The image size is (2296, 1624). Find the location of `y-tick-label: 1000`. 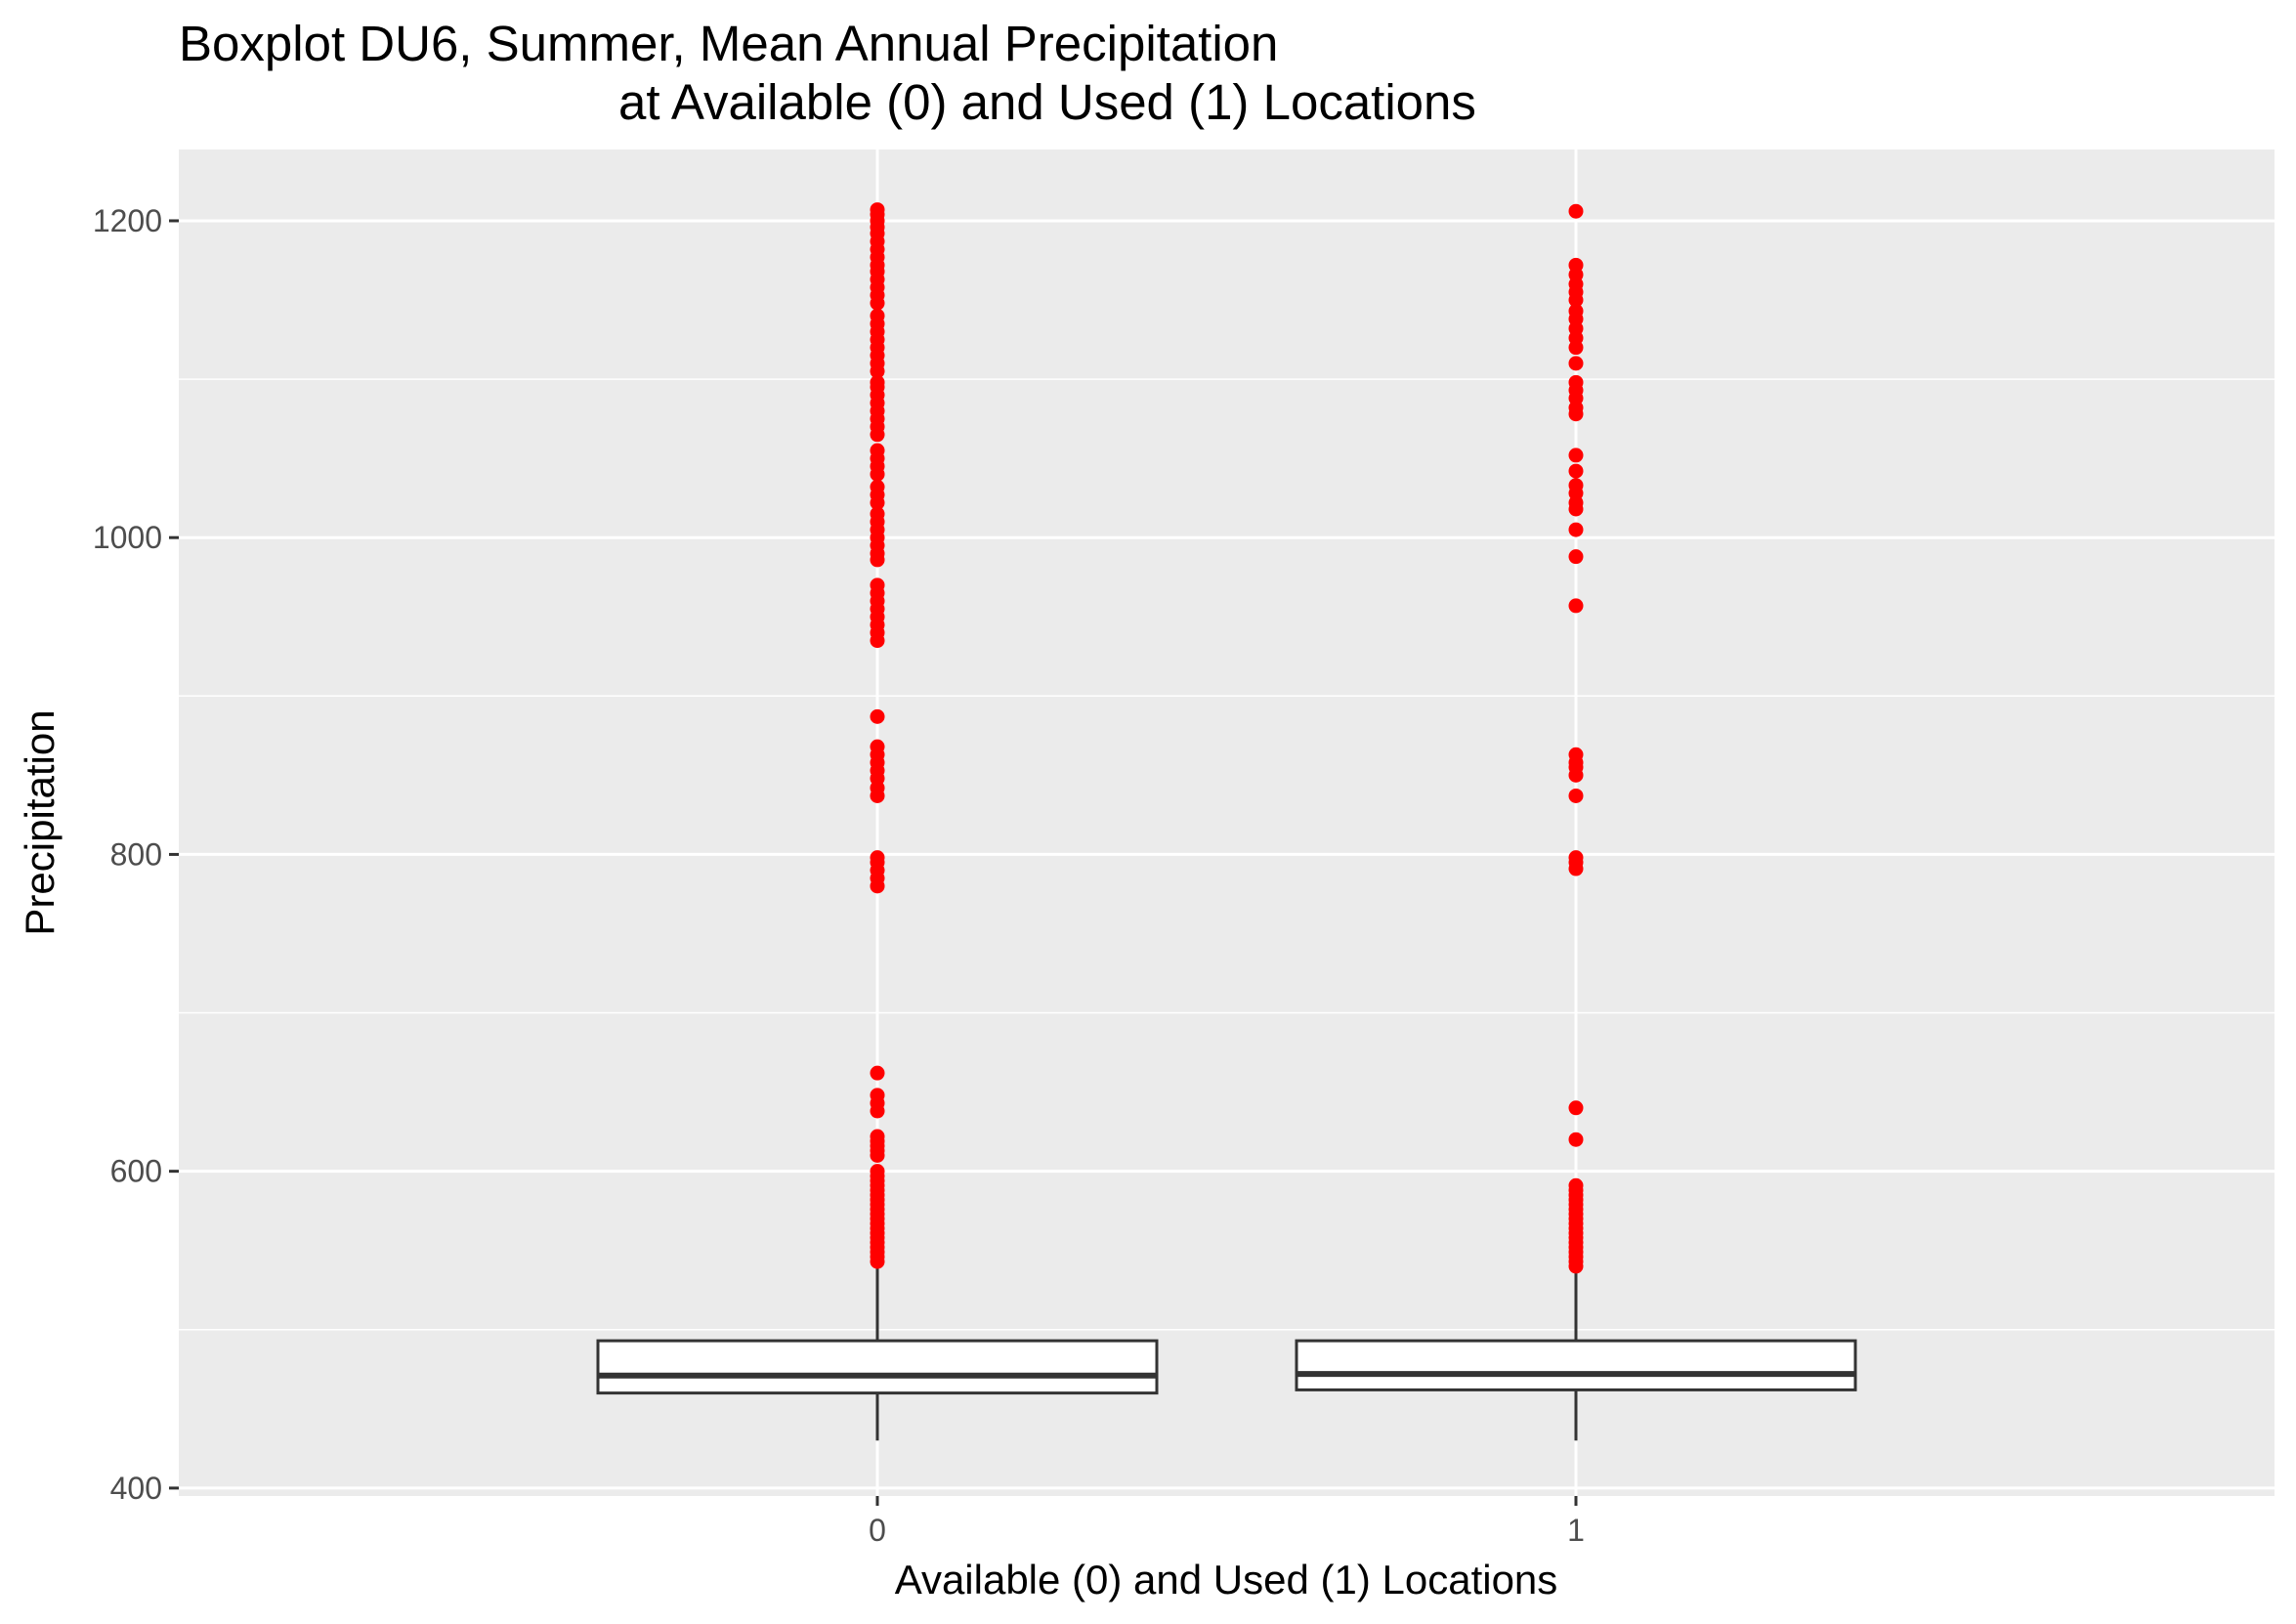

y-tick-label: 1000 is located at coordinates (128, 537).